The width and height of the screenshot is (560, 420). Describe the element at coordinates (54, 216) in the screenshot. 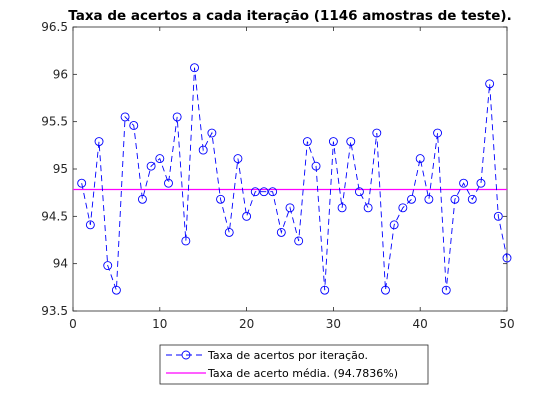

I see `y-tick-label: 94.5` at that location.